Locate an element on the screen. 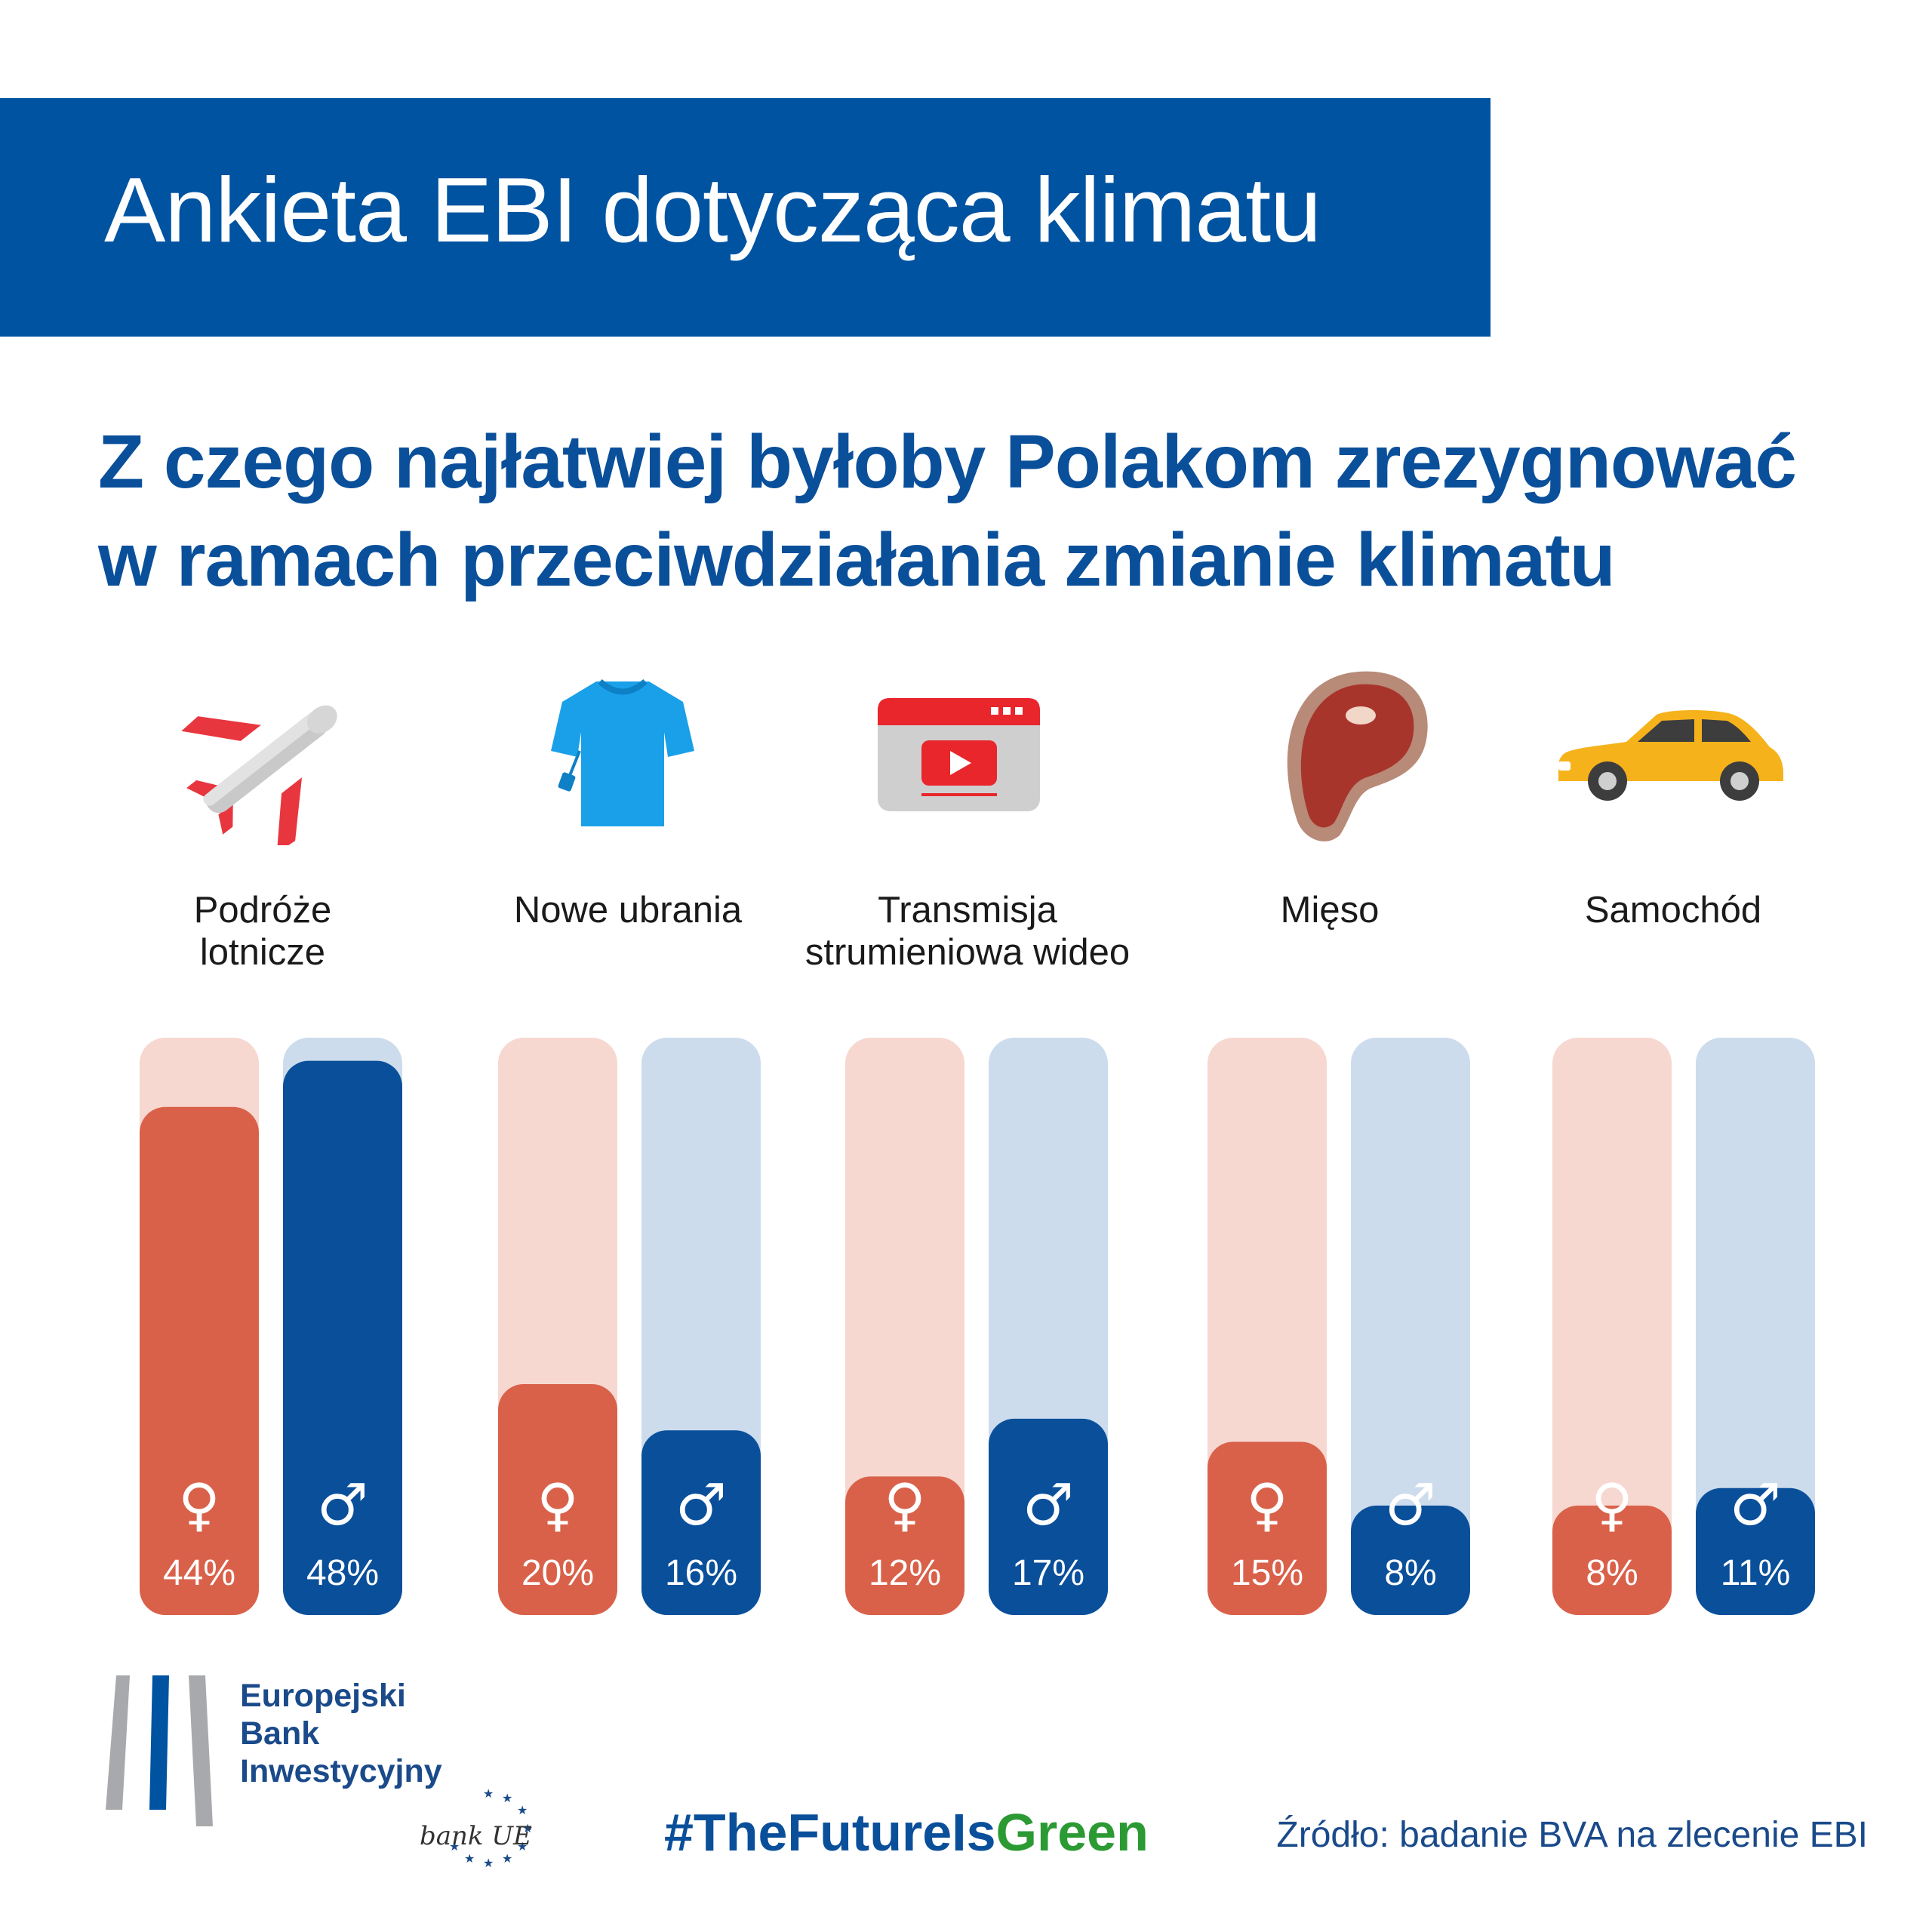 The height and width of the screenshot is (1932, 1932). org-name-line: Europejski is located at coordinates (323, 1696).